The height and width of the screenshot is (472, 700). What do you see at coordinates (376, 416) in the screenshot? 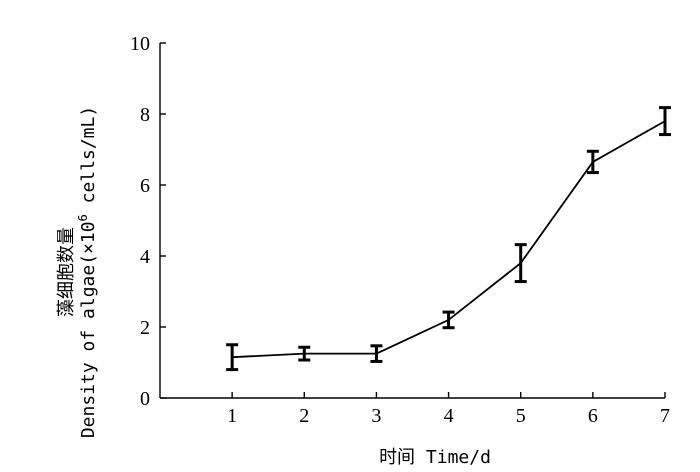
I see `x-tick-label: 3` at bounding box center [376, 416].